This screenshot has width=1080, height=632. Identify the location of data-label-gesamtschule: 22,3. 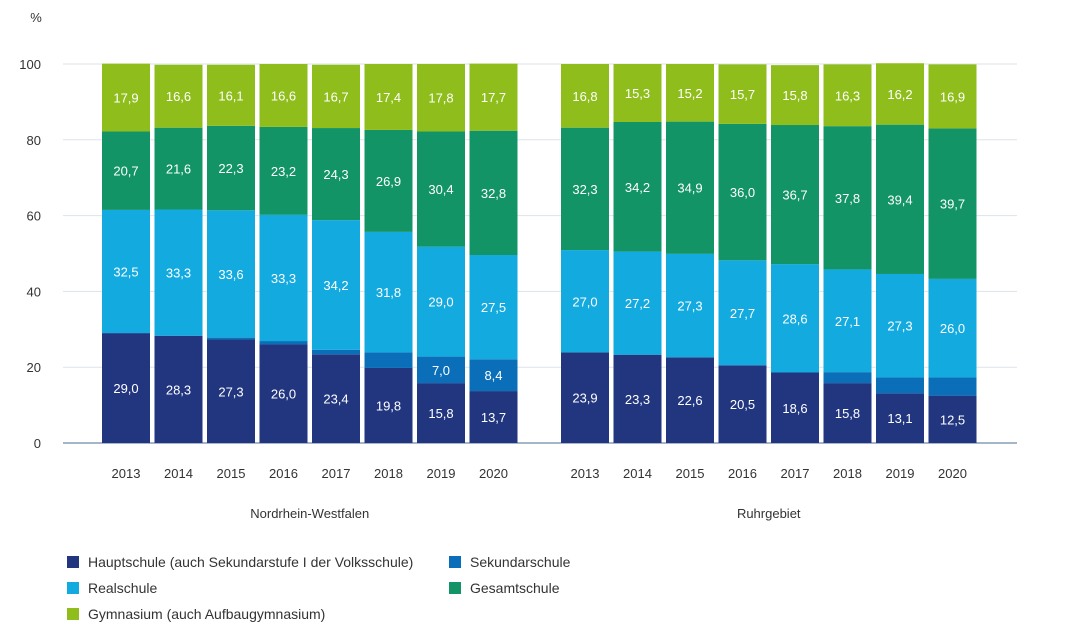
(230, 168).